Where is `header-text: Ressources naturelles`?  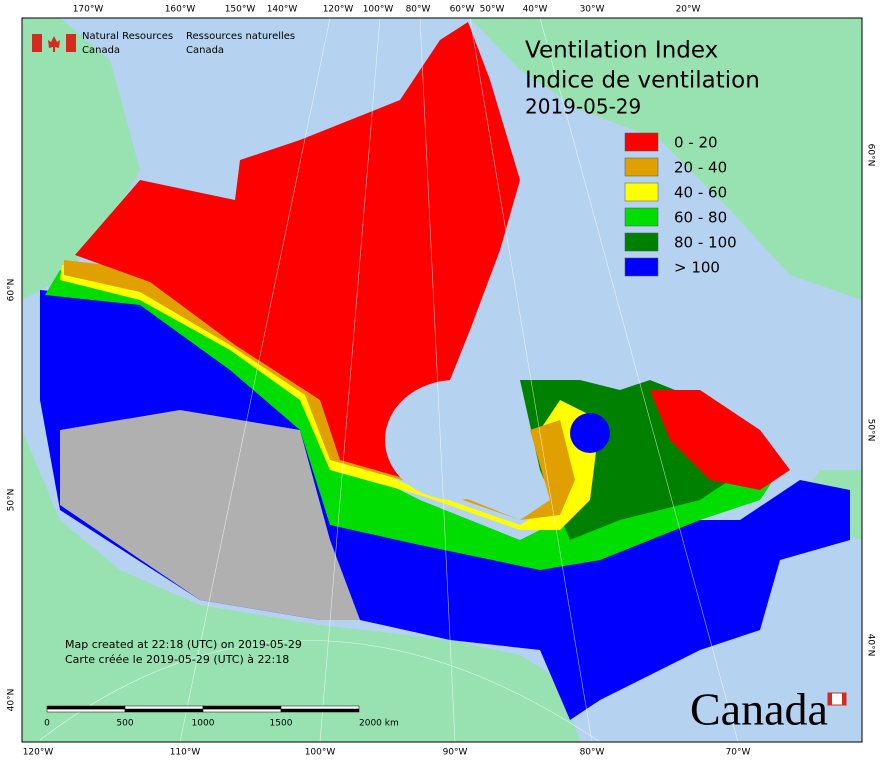 header-text: Ressources naturelles is located at coordinates (240, 36).